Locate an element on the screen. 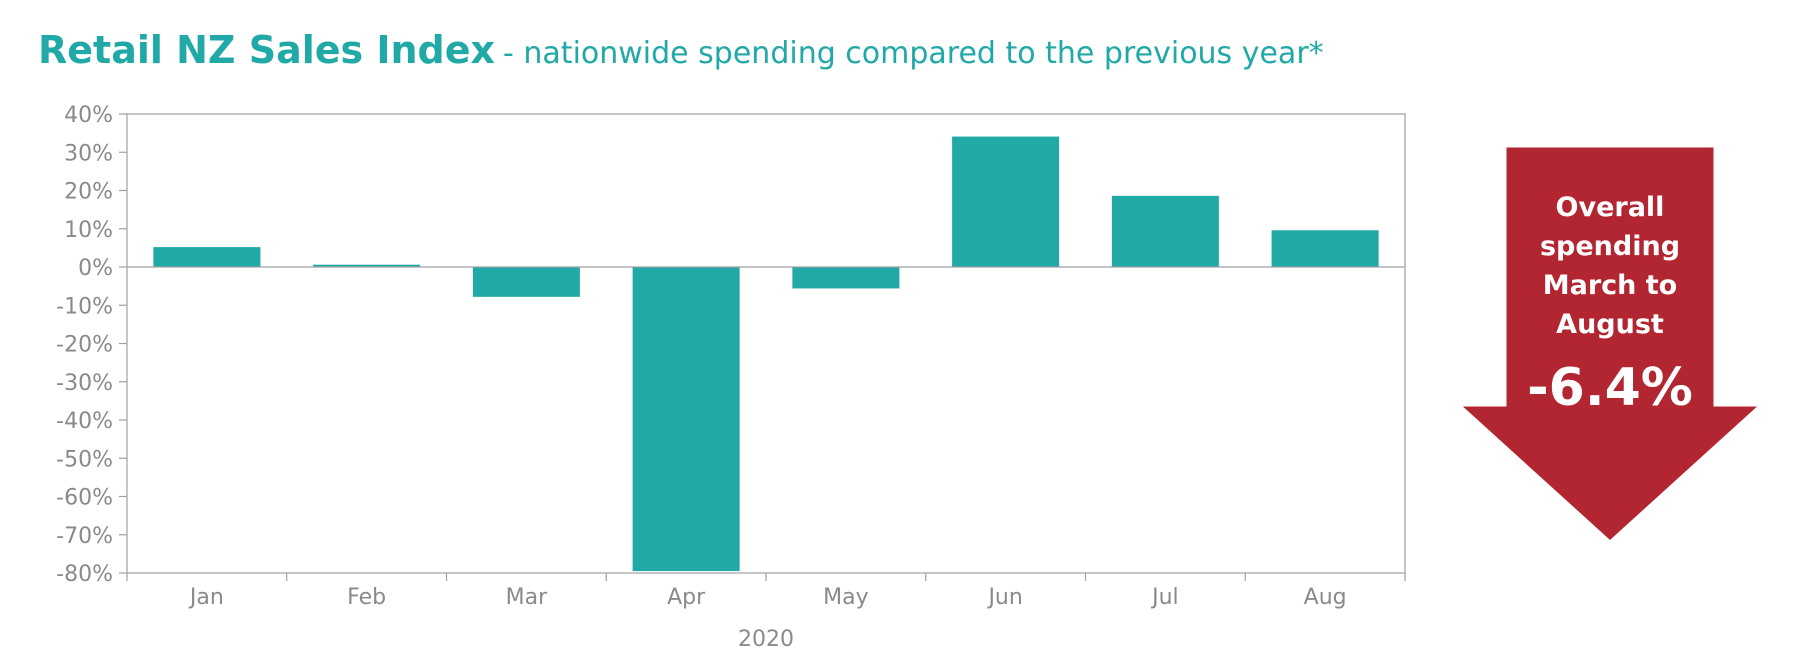 The image size is (1794, 654). y-tick-label: -20% is located at coordinates (84, 345).